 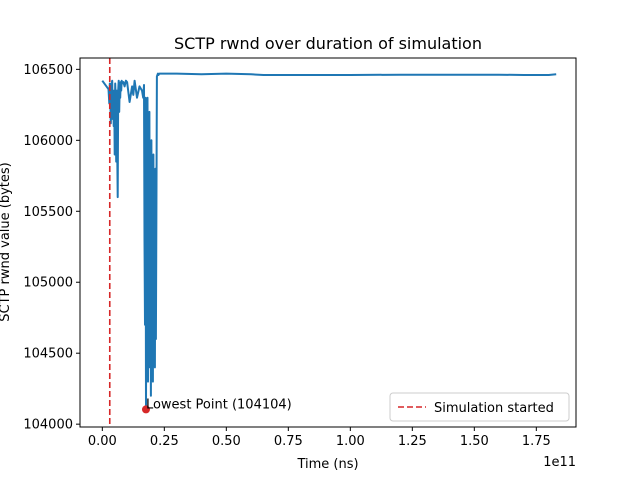 What do you see at coordinates (48, 141) in the screenshot?
I see `y-tick-label: 106000` at bounding box center [48, 141].